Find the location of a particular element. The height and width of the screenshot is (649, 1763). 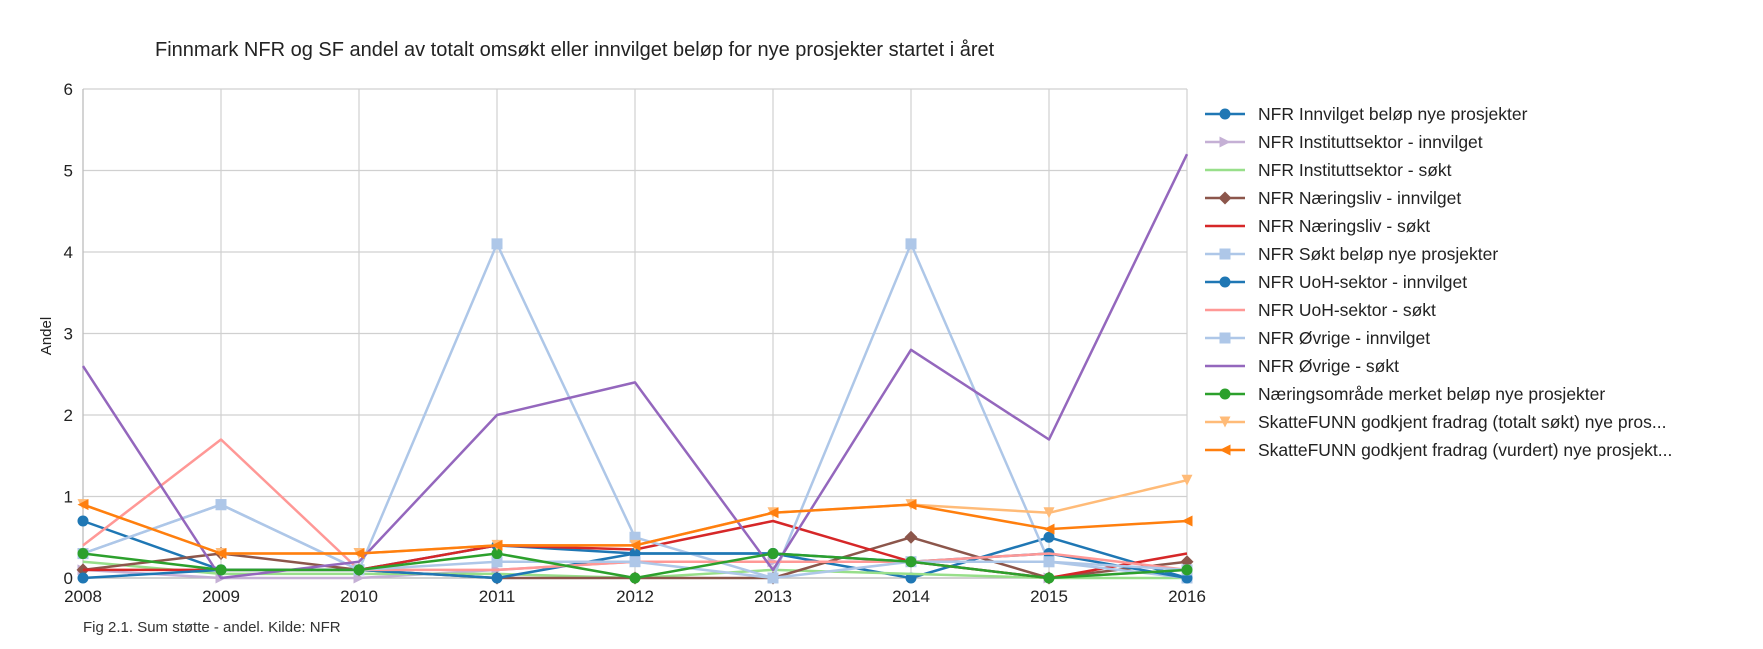

x-tick-label: 2009 is located at coordinates (221, 596).